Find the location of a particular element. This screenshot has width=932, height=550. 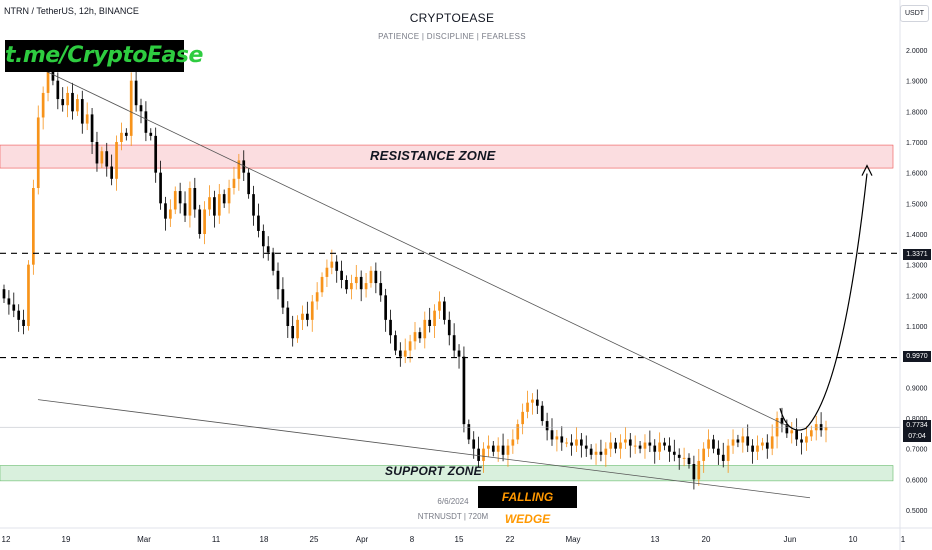

time-tick-label: 10 is located at coordinates (853, 539).